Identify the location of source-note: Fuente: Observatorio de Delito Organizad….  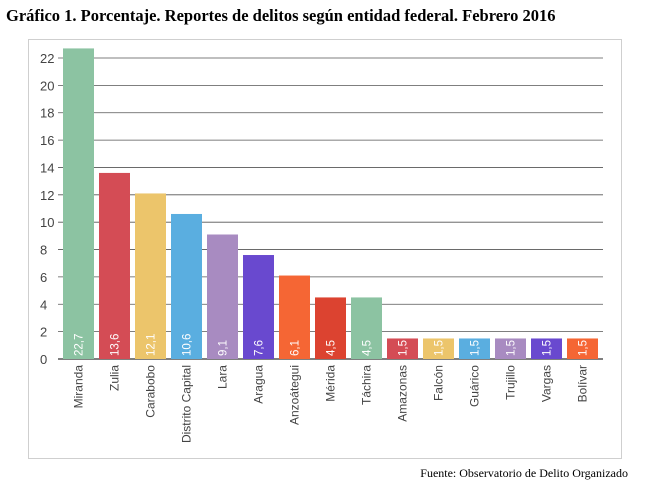
(524, 473).